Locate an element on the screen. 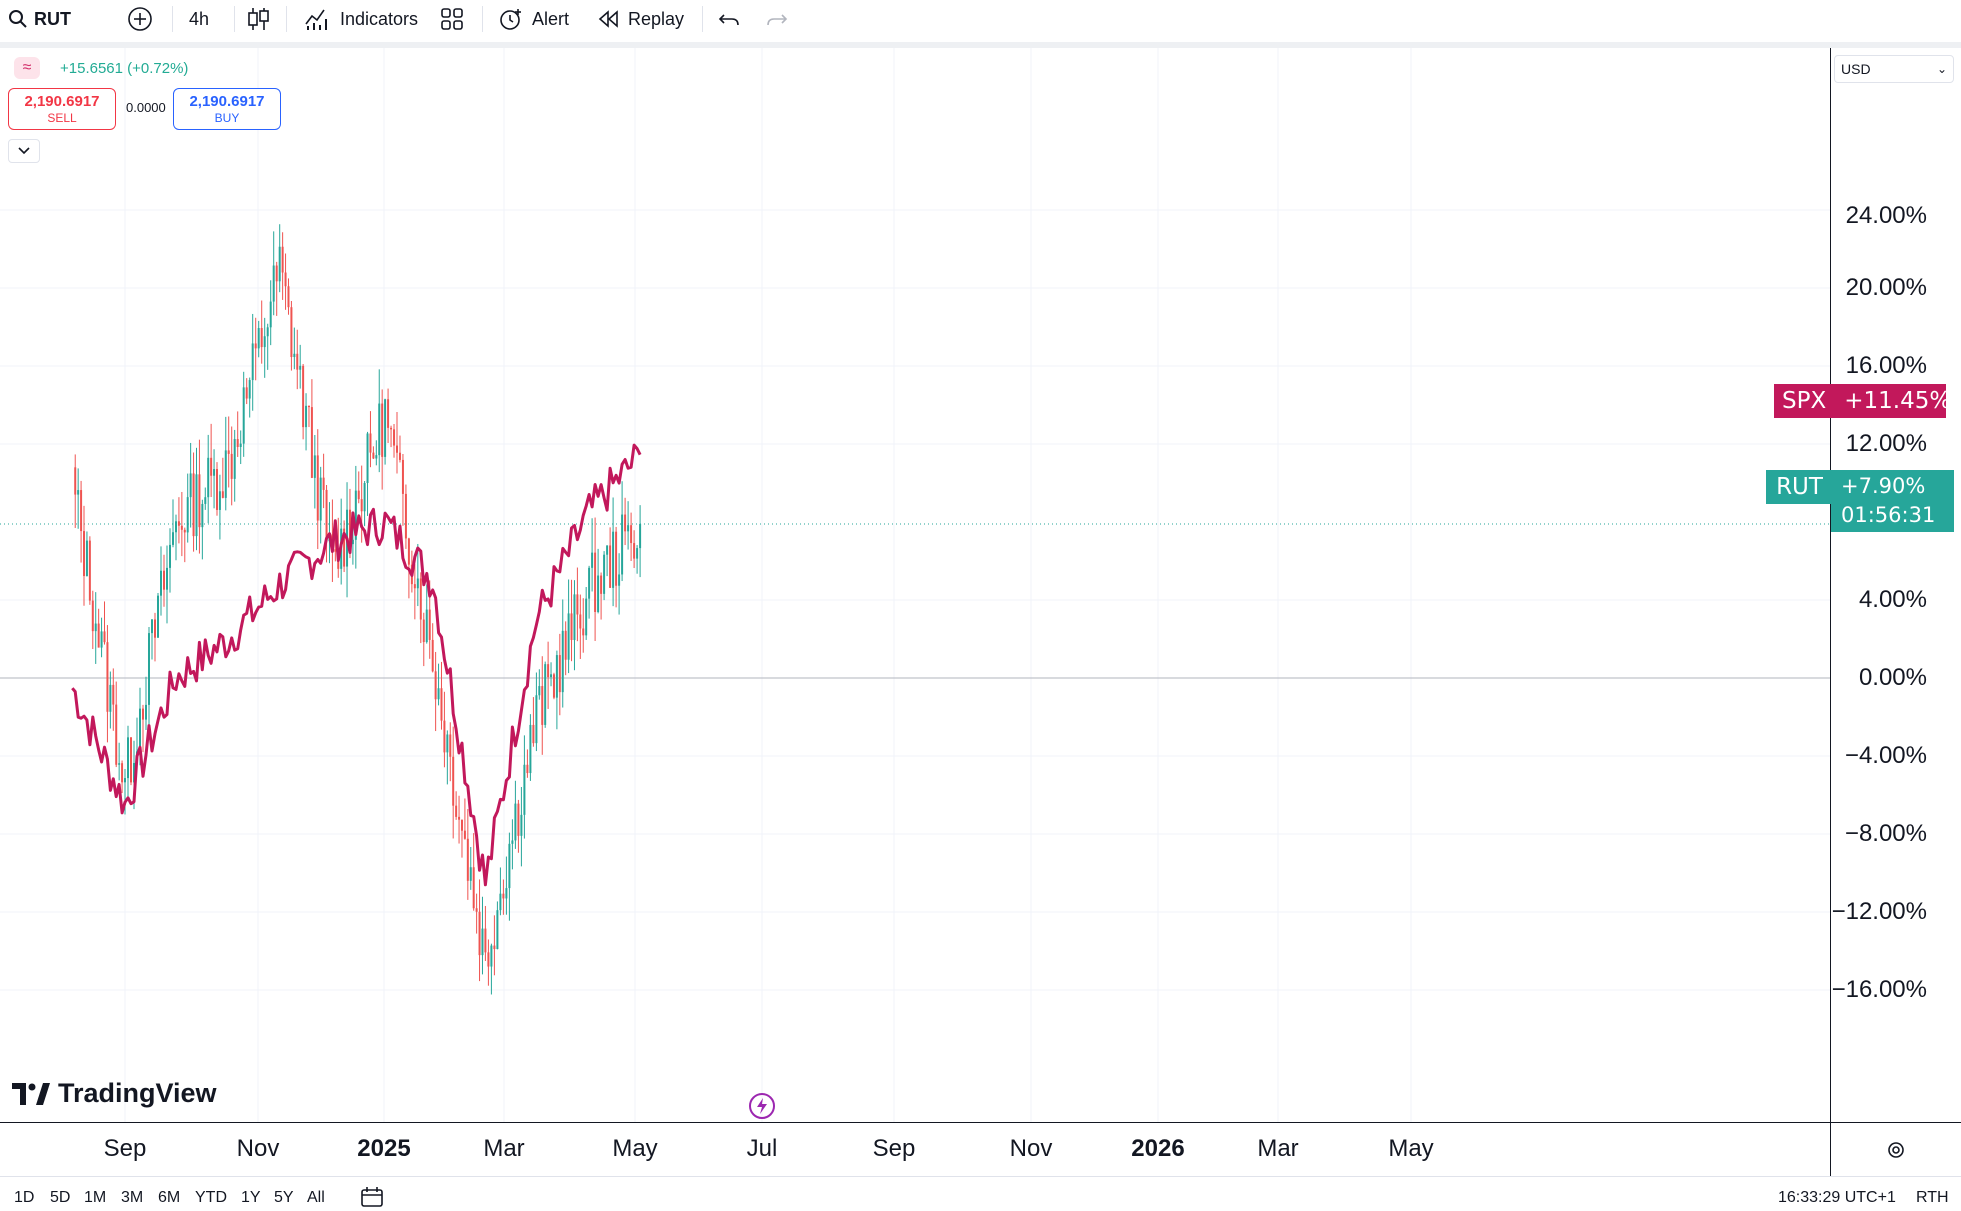 The image size is (1961, 1211). buy-label: BUY is located at coordinates (227, 118).